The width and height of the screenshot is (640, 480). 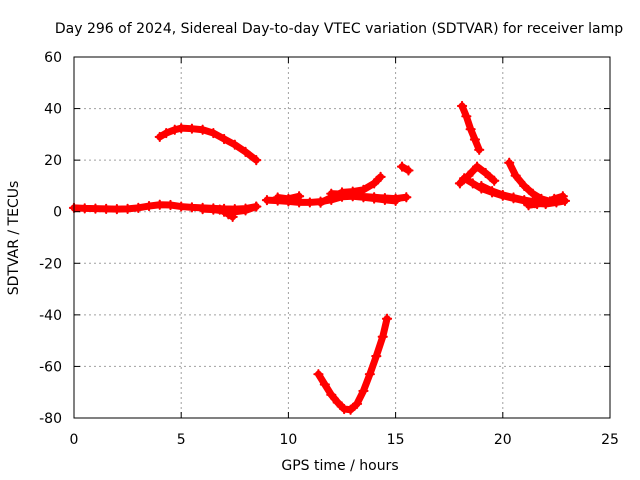 I want to click on y-tick-label: -60, so click(x=50, y=367).